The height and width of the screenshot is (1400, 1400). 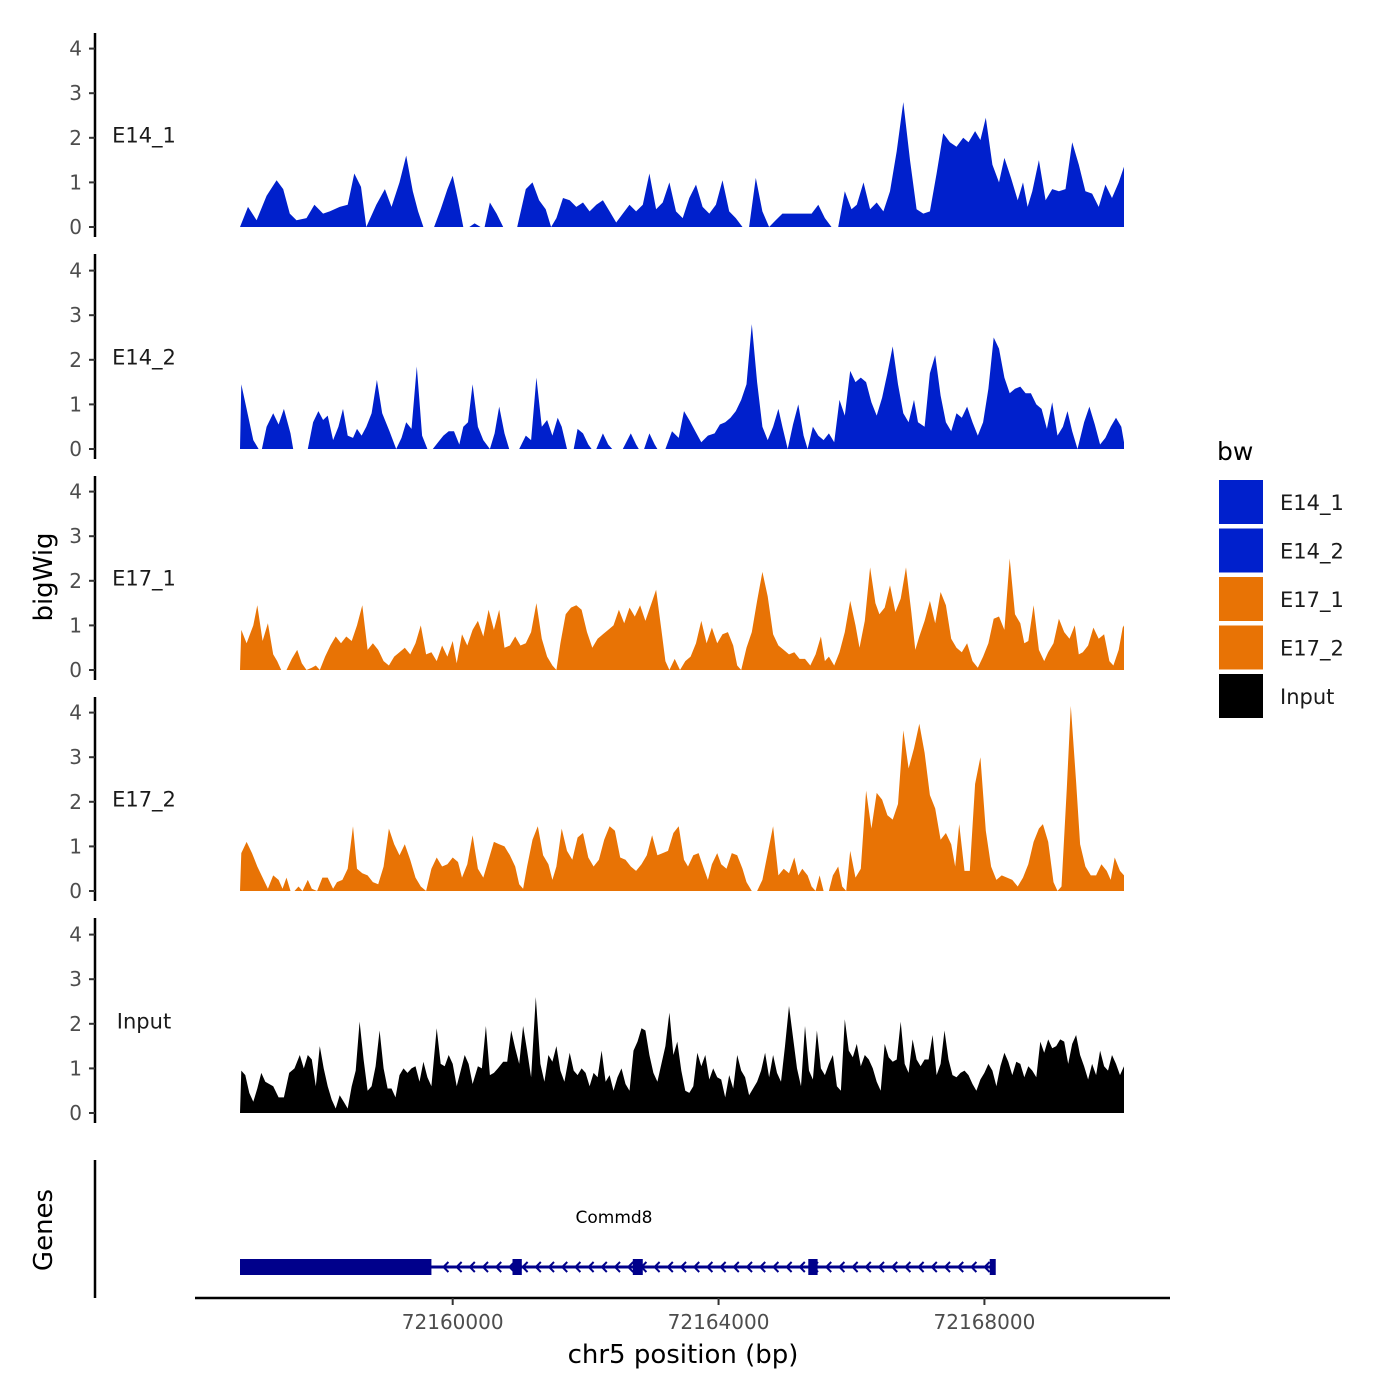 I want to click on track-label: Input, so click(x=144, y=1022).